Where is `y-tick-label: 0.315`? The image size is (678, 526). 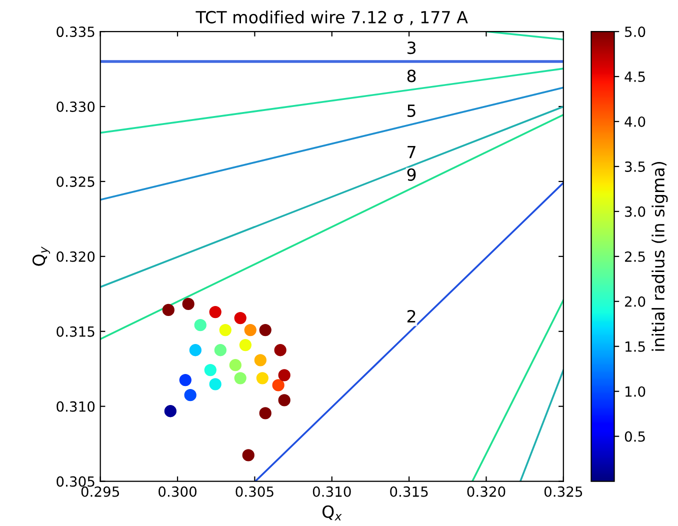
y-tick-label: 0.315 is located at coordinates (75, 331).